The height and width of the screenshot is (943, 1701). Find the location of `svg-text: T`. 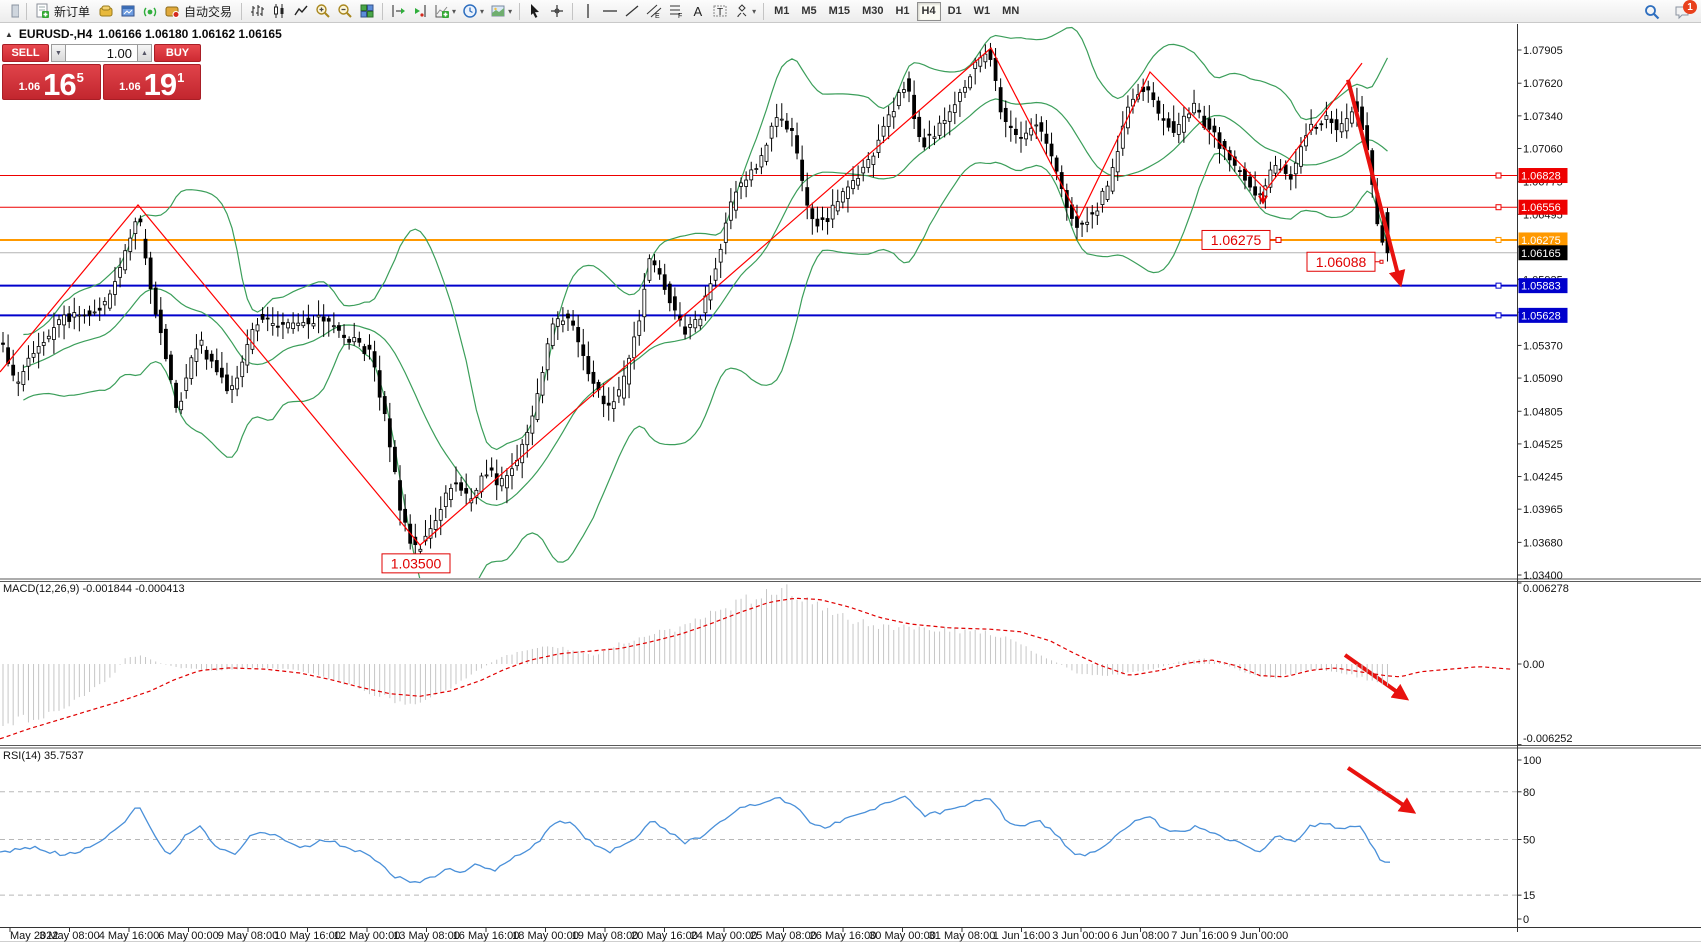

svg-text: T is located at coordinates (720, 12).